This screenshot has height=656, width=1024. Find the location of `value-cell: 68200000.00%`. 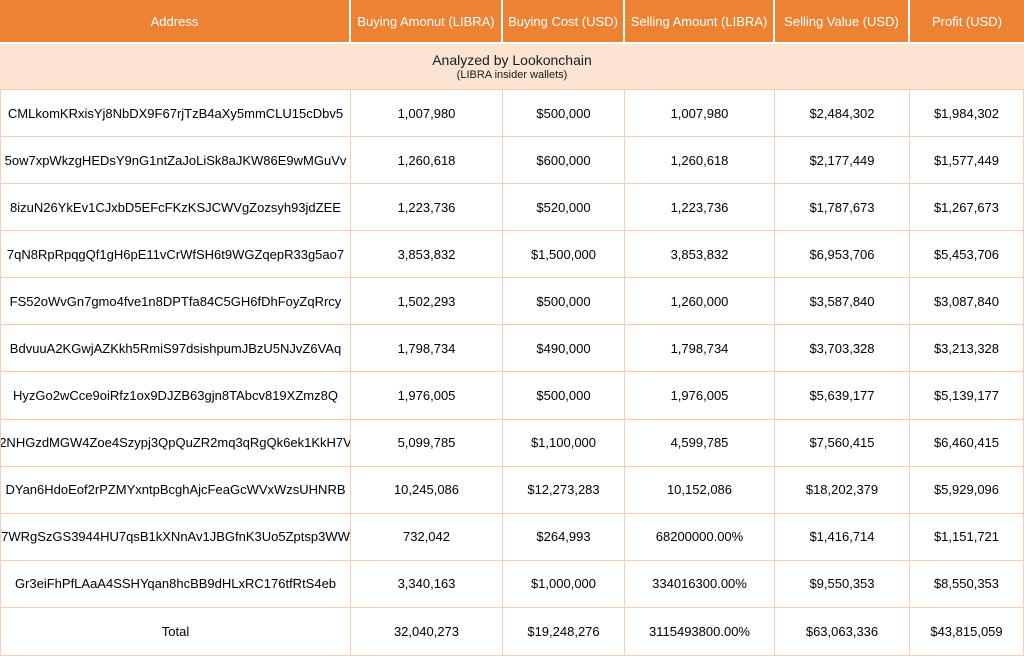

value-cell: 68200000.00% is located at coordinates (700, 537).